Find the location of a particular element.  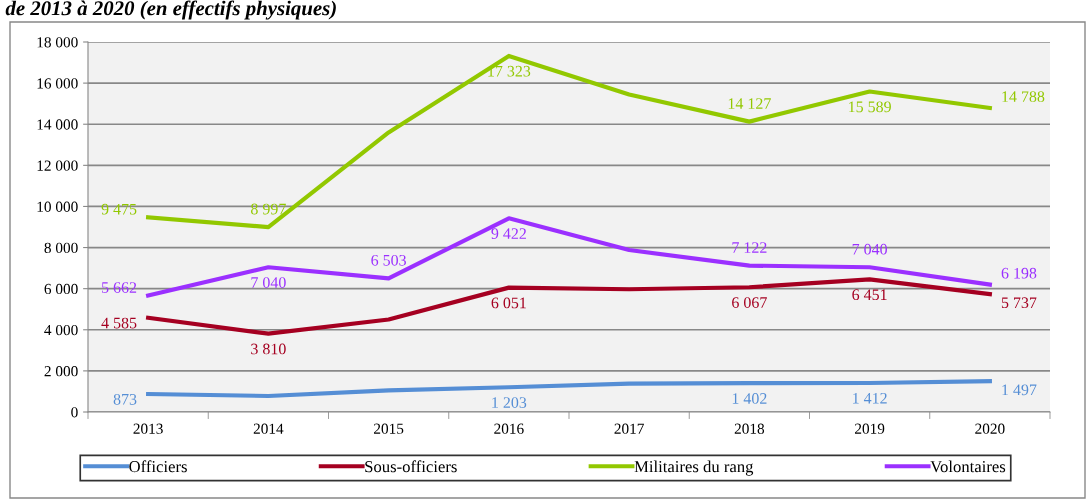

x-tick-label: 2014 is located at coordinates (268, 428).